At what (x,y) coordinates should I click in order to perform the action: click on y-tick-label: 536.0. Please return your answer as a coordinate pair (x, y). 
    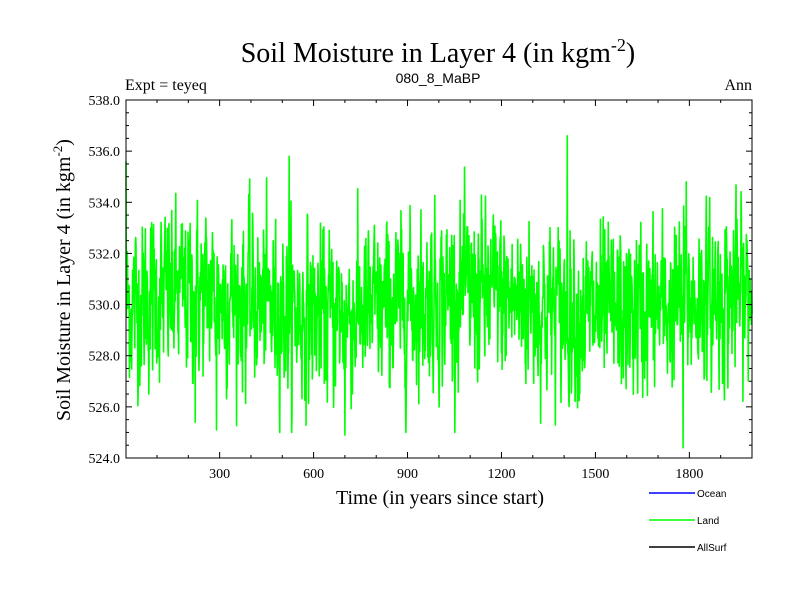
    Looking at the image, I should click on (105, 152).